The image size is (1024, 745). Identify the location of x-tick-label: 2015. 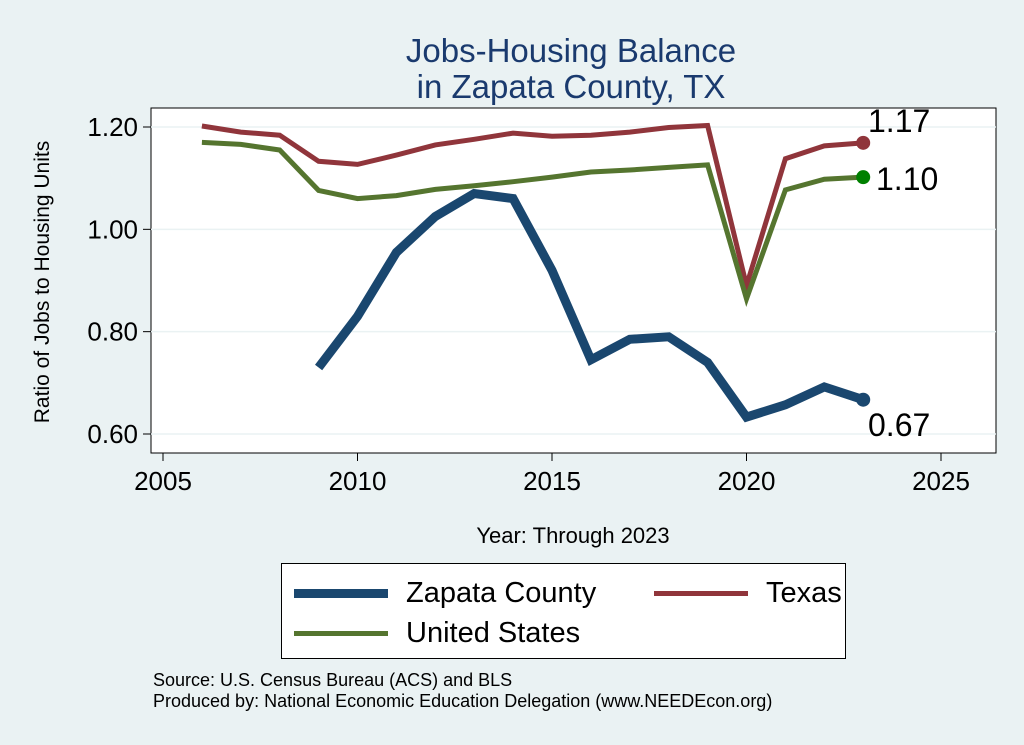
(552, 481).